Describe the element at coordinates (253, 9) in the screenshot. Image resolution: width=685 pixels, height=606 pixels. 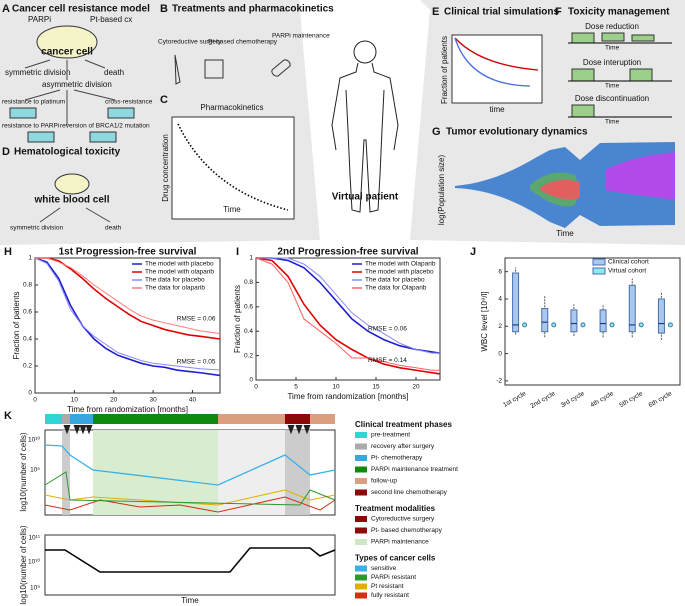
I see `title: Treatments and pharmacokinetics` at that location.